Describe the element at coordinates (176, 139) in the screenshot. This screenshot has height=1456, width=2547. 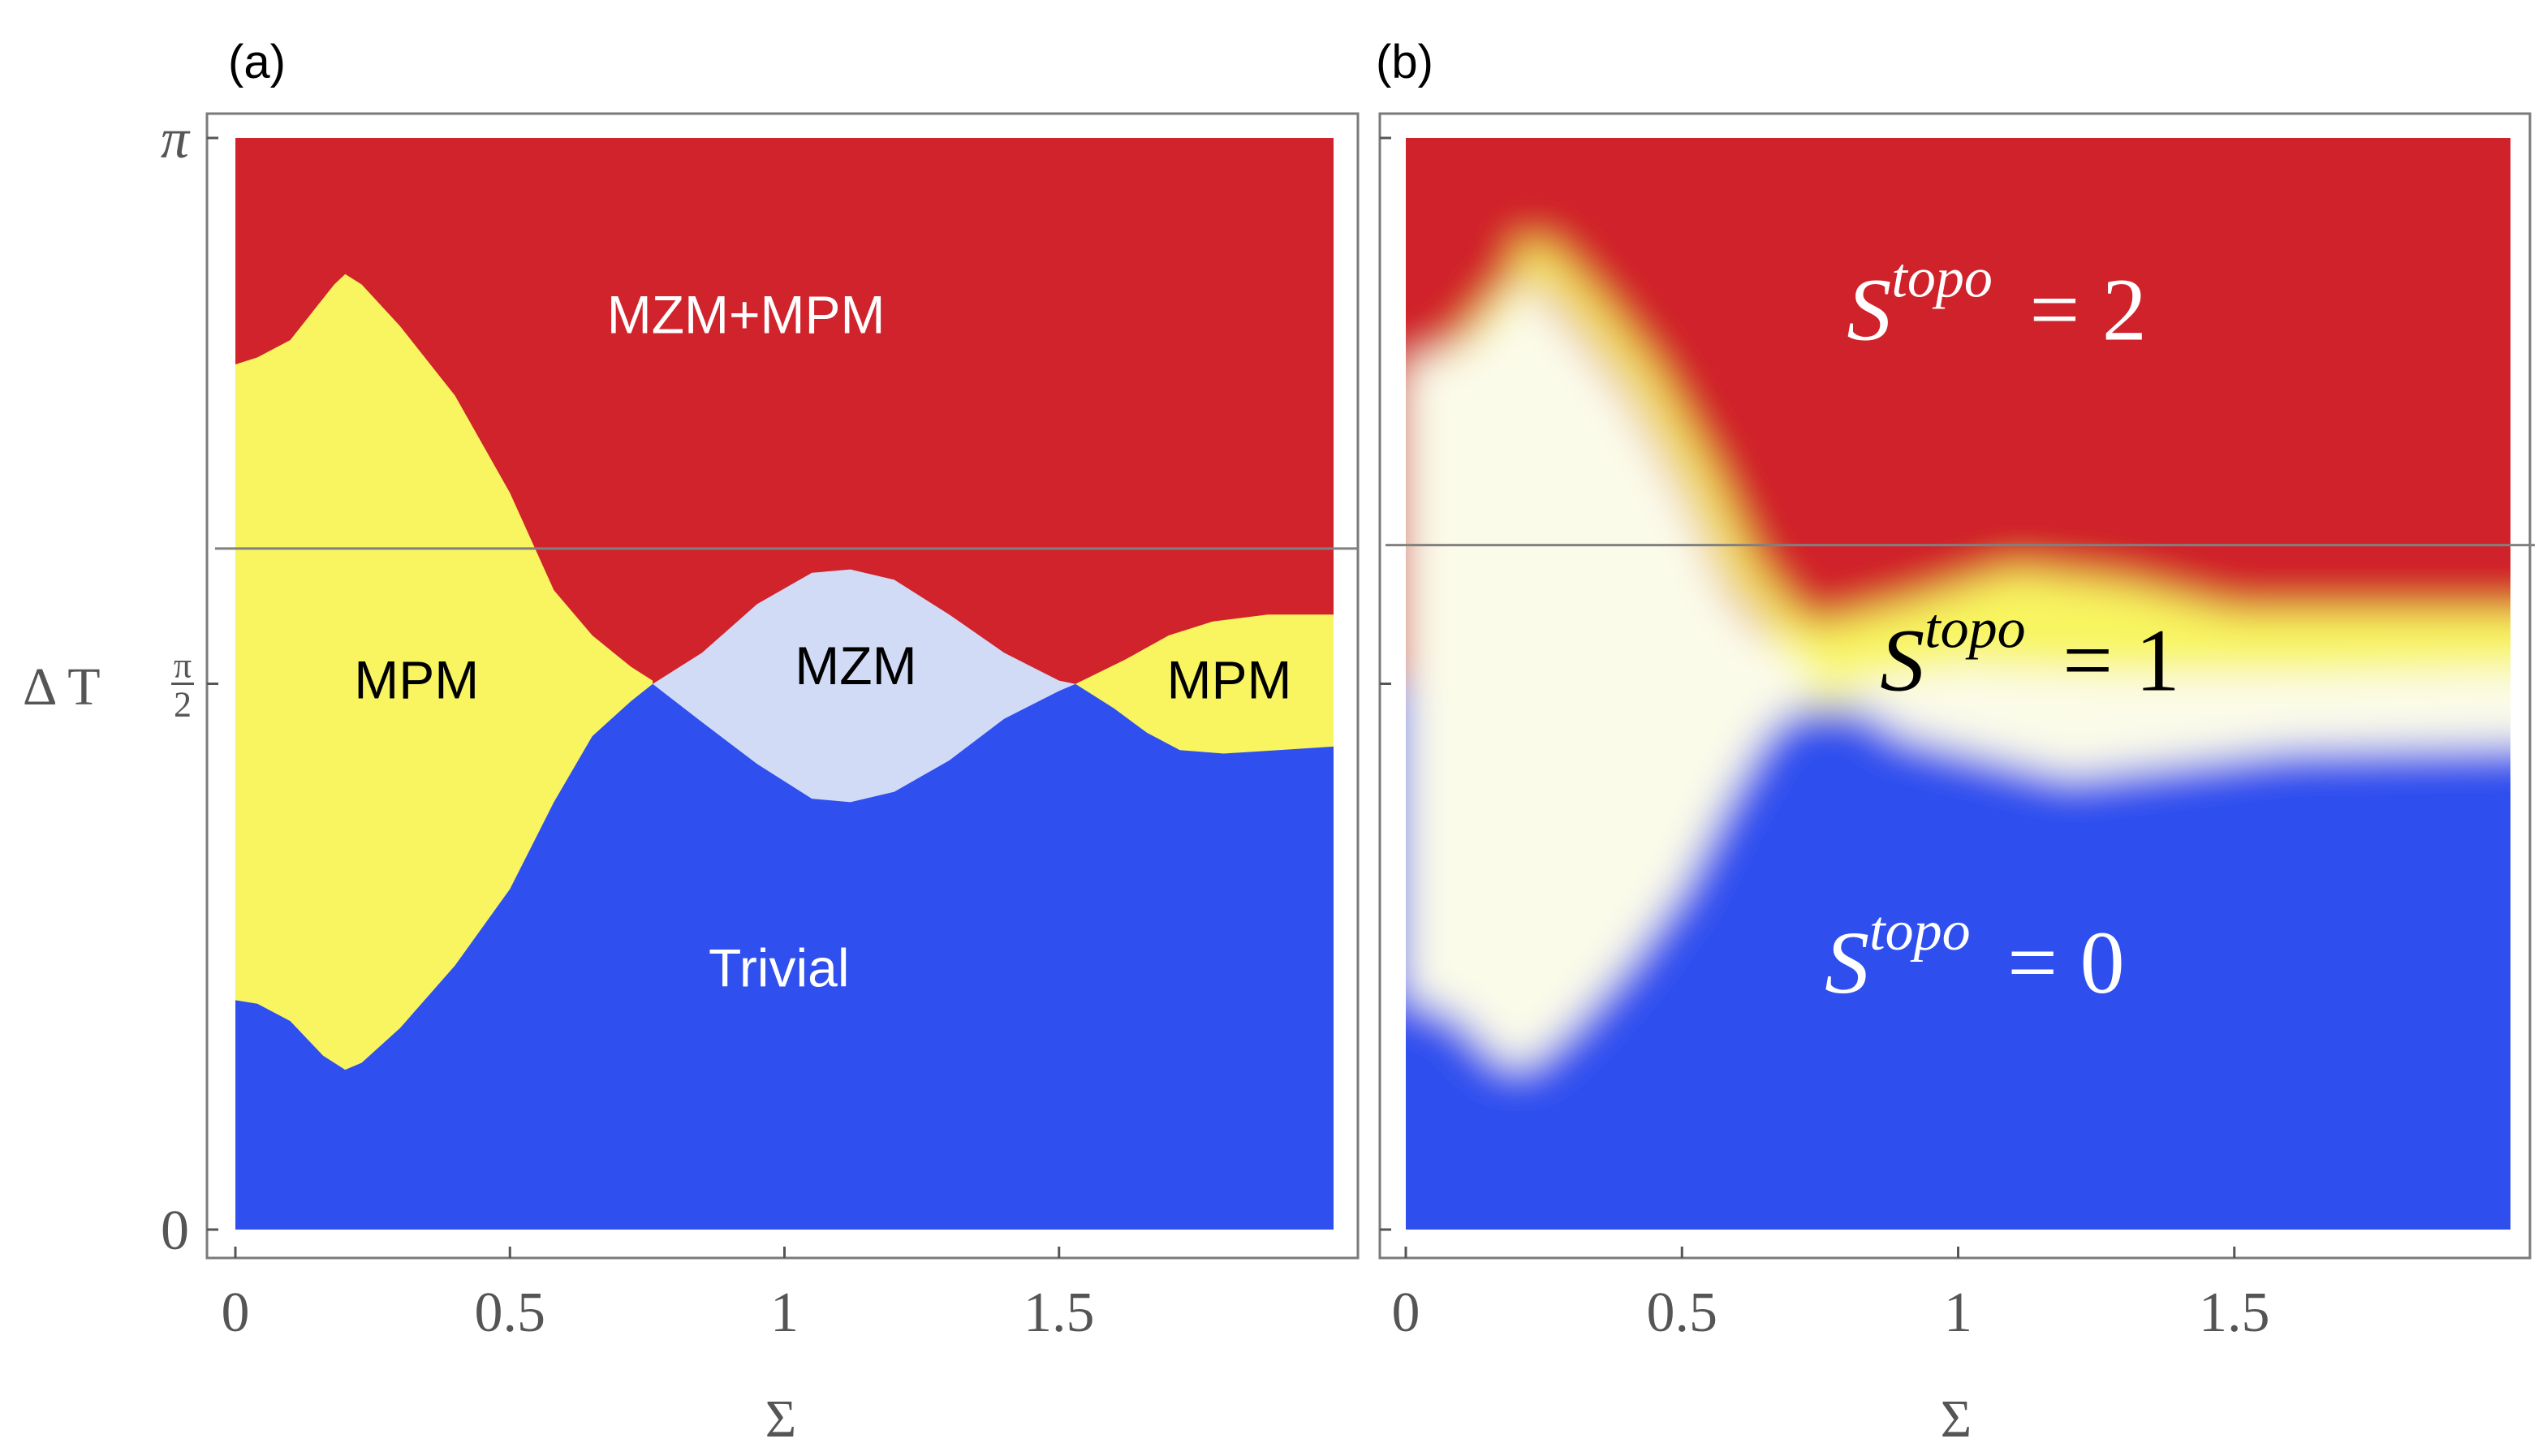
I see `y-tick-label: π` at that location.